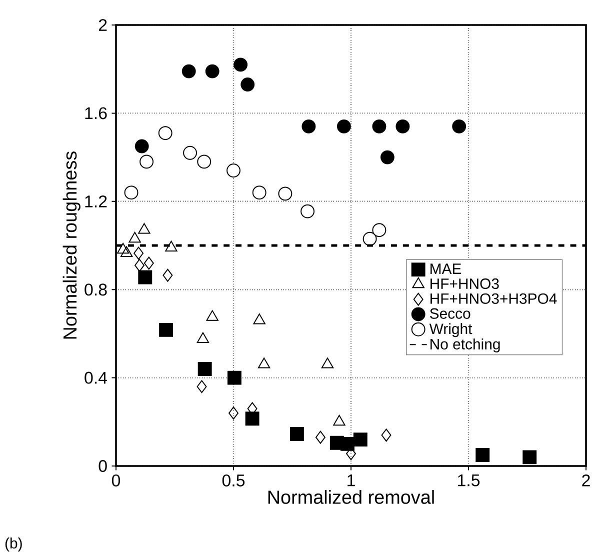 The height and width of the screenshot is (556, 594). What do you see at coordinates (450, 313) in the screenshot?
I see `legend-label: Secco` at bounding box center [450, 313].